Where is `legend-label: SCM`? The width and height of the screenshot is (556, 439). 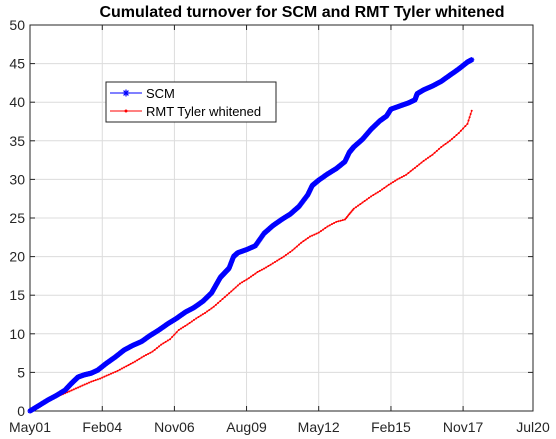 legend-label: SCM is located at coordinates (160, 93).